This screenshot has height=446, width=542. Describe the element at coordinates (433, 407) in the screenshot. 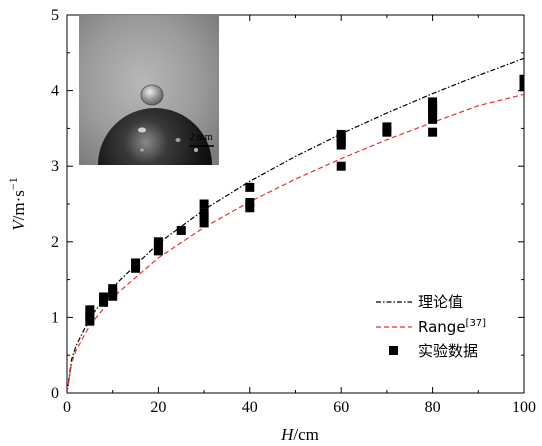

I see `x-tick-label: 80` at that location.